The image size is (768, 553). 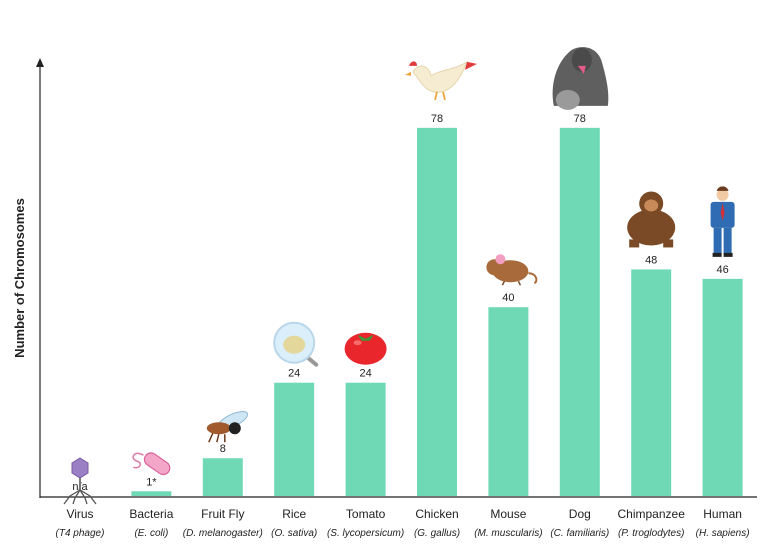 I want to click on bar-value-label: 40, so click(x=508, y=298).